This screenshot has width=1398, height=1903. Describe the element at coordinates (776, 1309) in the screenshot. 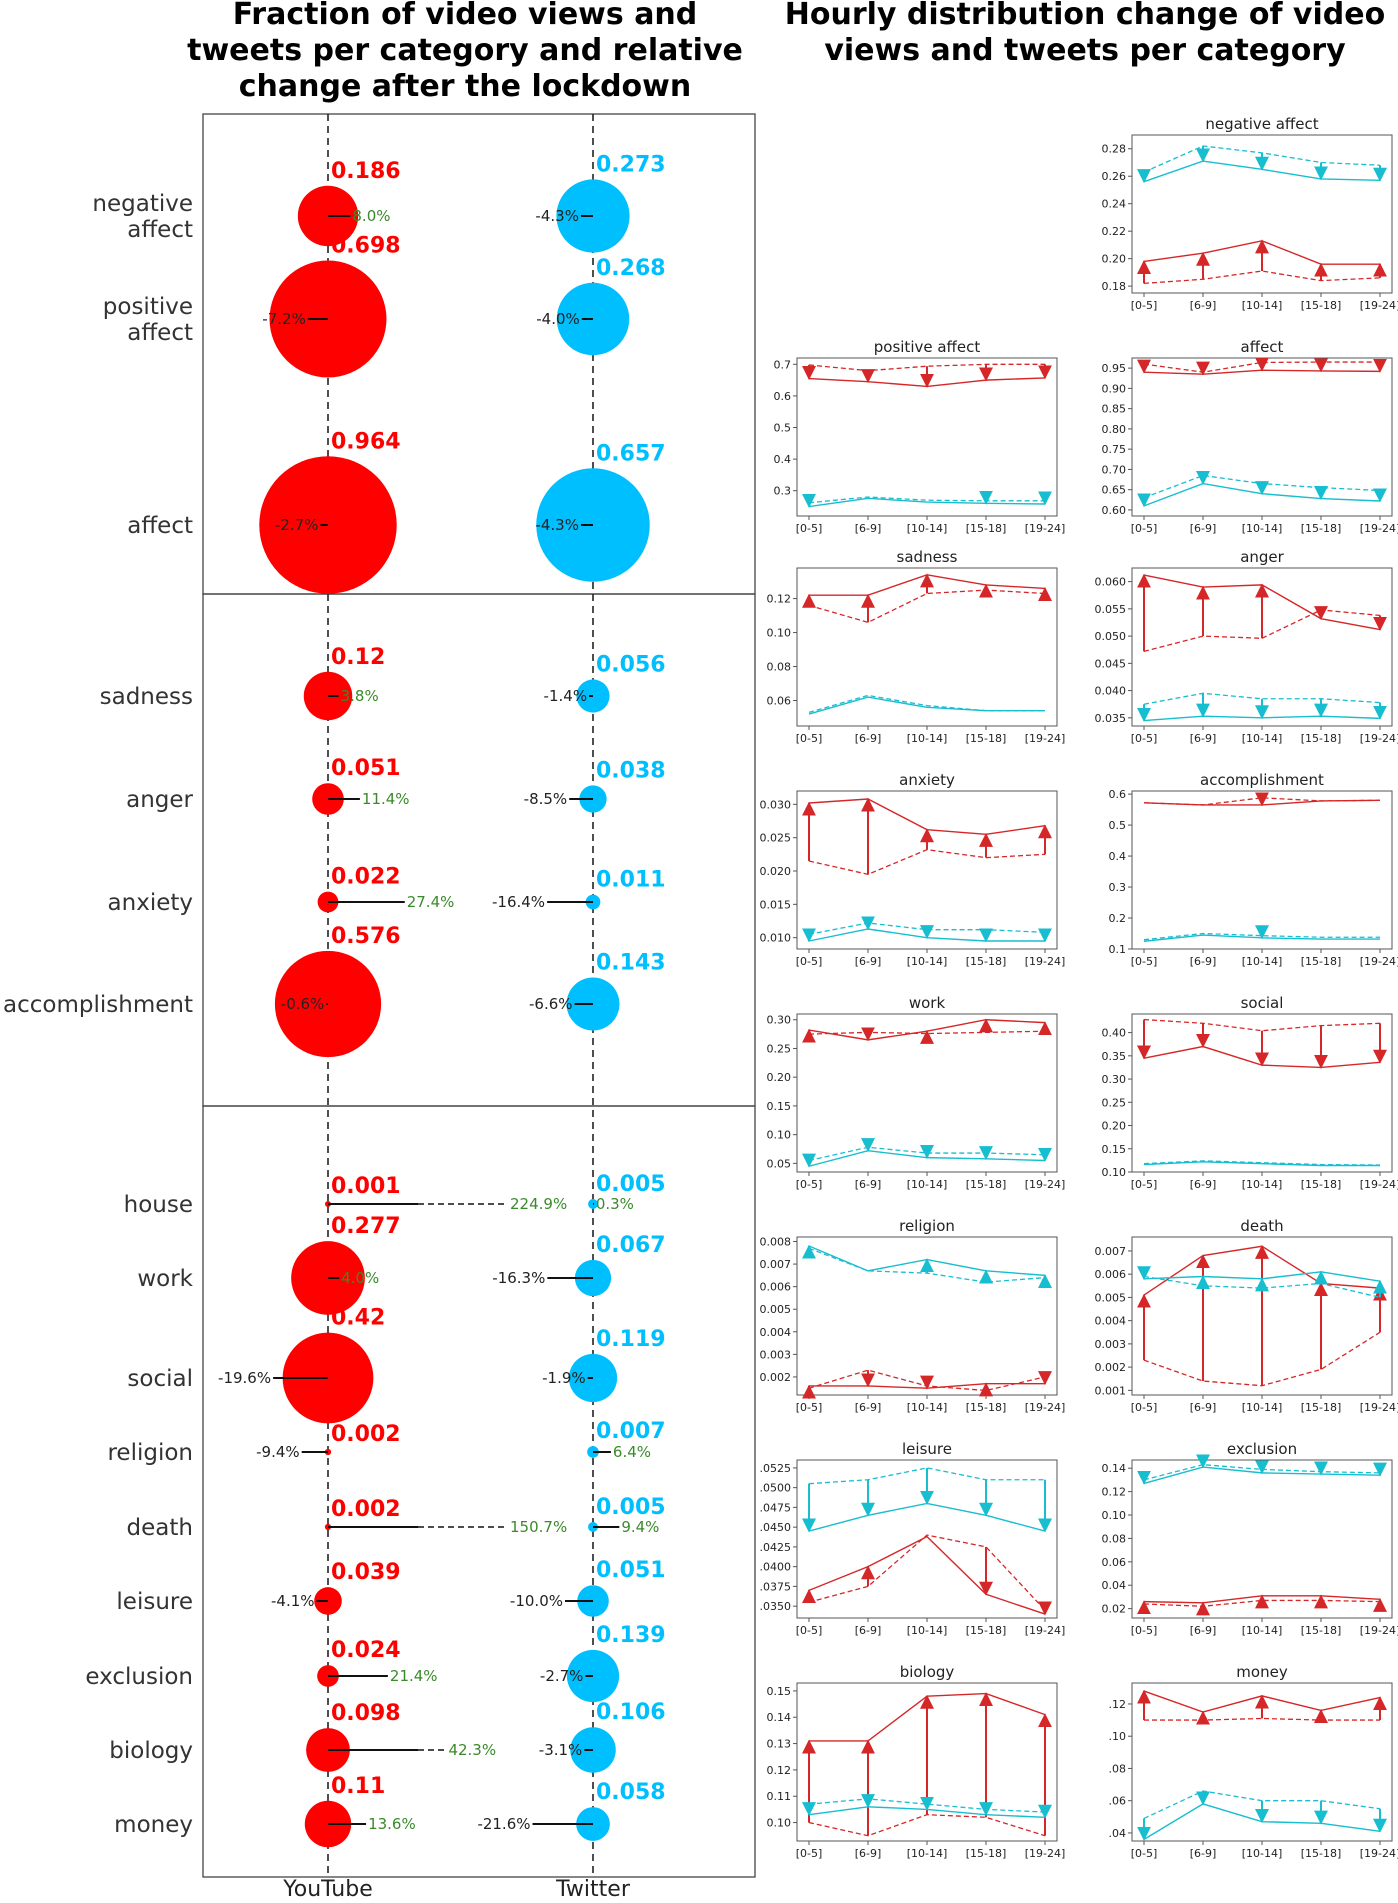

I see `y-tick-label: 0.005` at that location.